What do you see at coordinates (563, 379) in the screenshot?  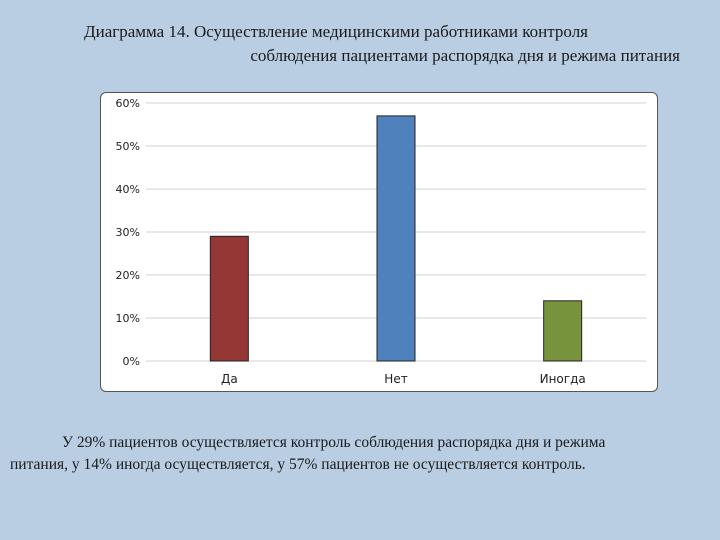 I see `x-tick-label: Иногда` at bounding box center [563, 379].